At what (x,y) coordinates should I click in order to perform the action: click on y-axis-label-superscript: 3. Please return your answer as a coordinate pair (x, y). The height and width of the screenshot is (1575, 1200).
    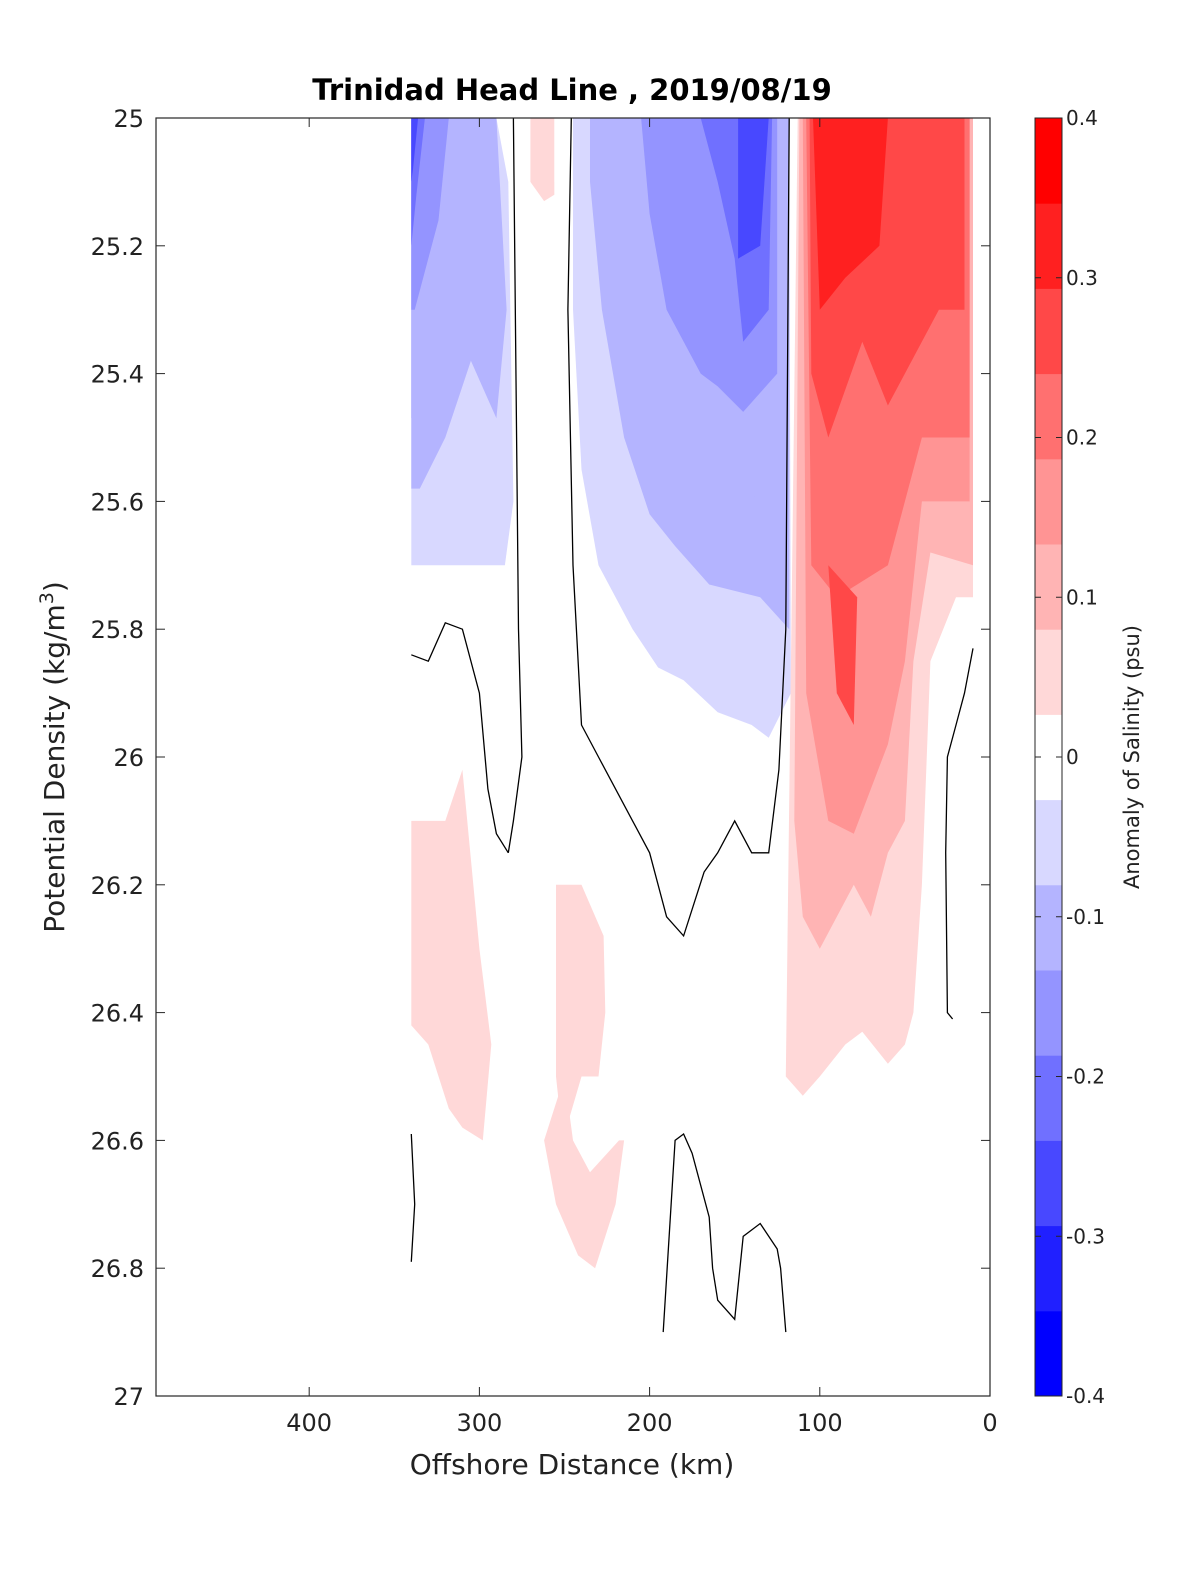
    Looking at the image, I should click on (47, 598).